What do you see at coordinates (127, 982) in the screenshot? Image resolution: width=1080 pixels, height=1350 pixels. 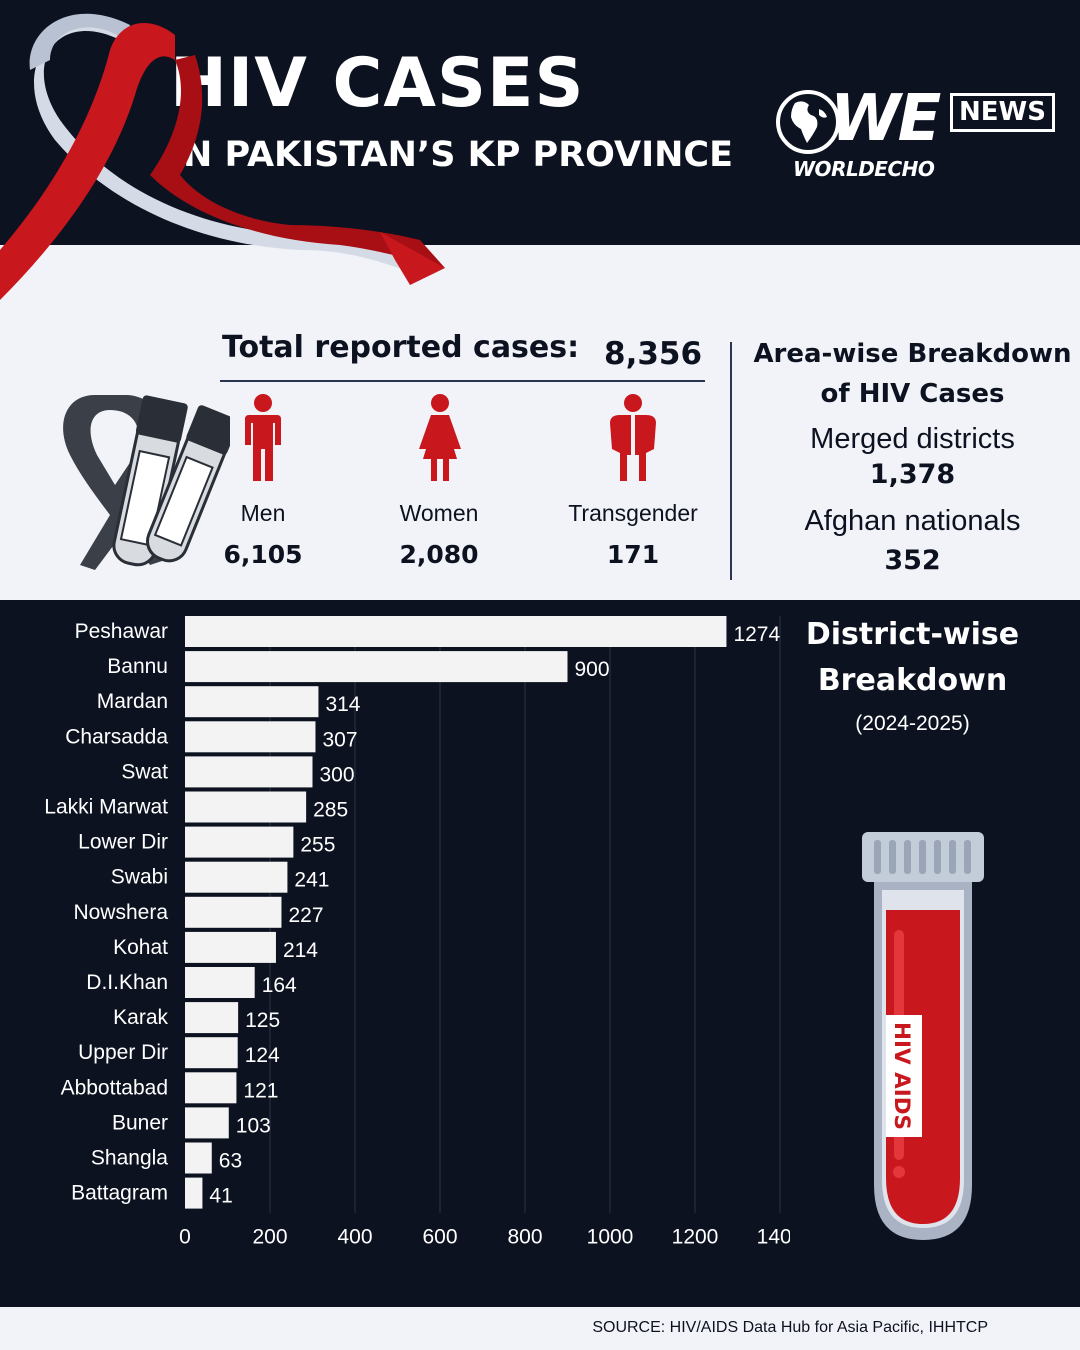 I see `category-label: D.I.Khan` at bounding box center [127, 982].